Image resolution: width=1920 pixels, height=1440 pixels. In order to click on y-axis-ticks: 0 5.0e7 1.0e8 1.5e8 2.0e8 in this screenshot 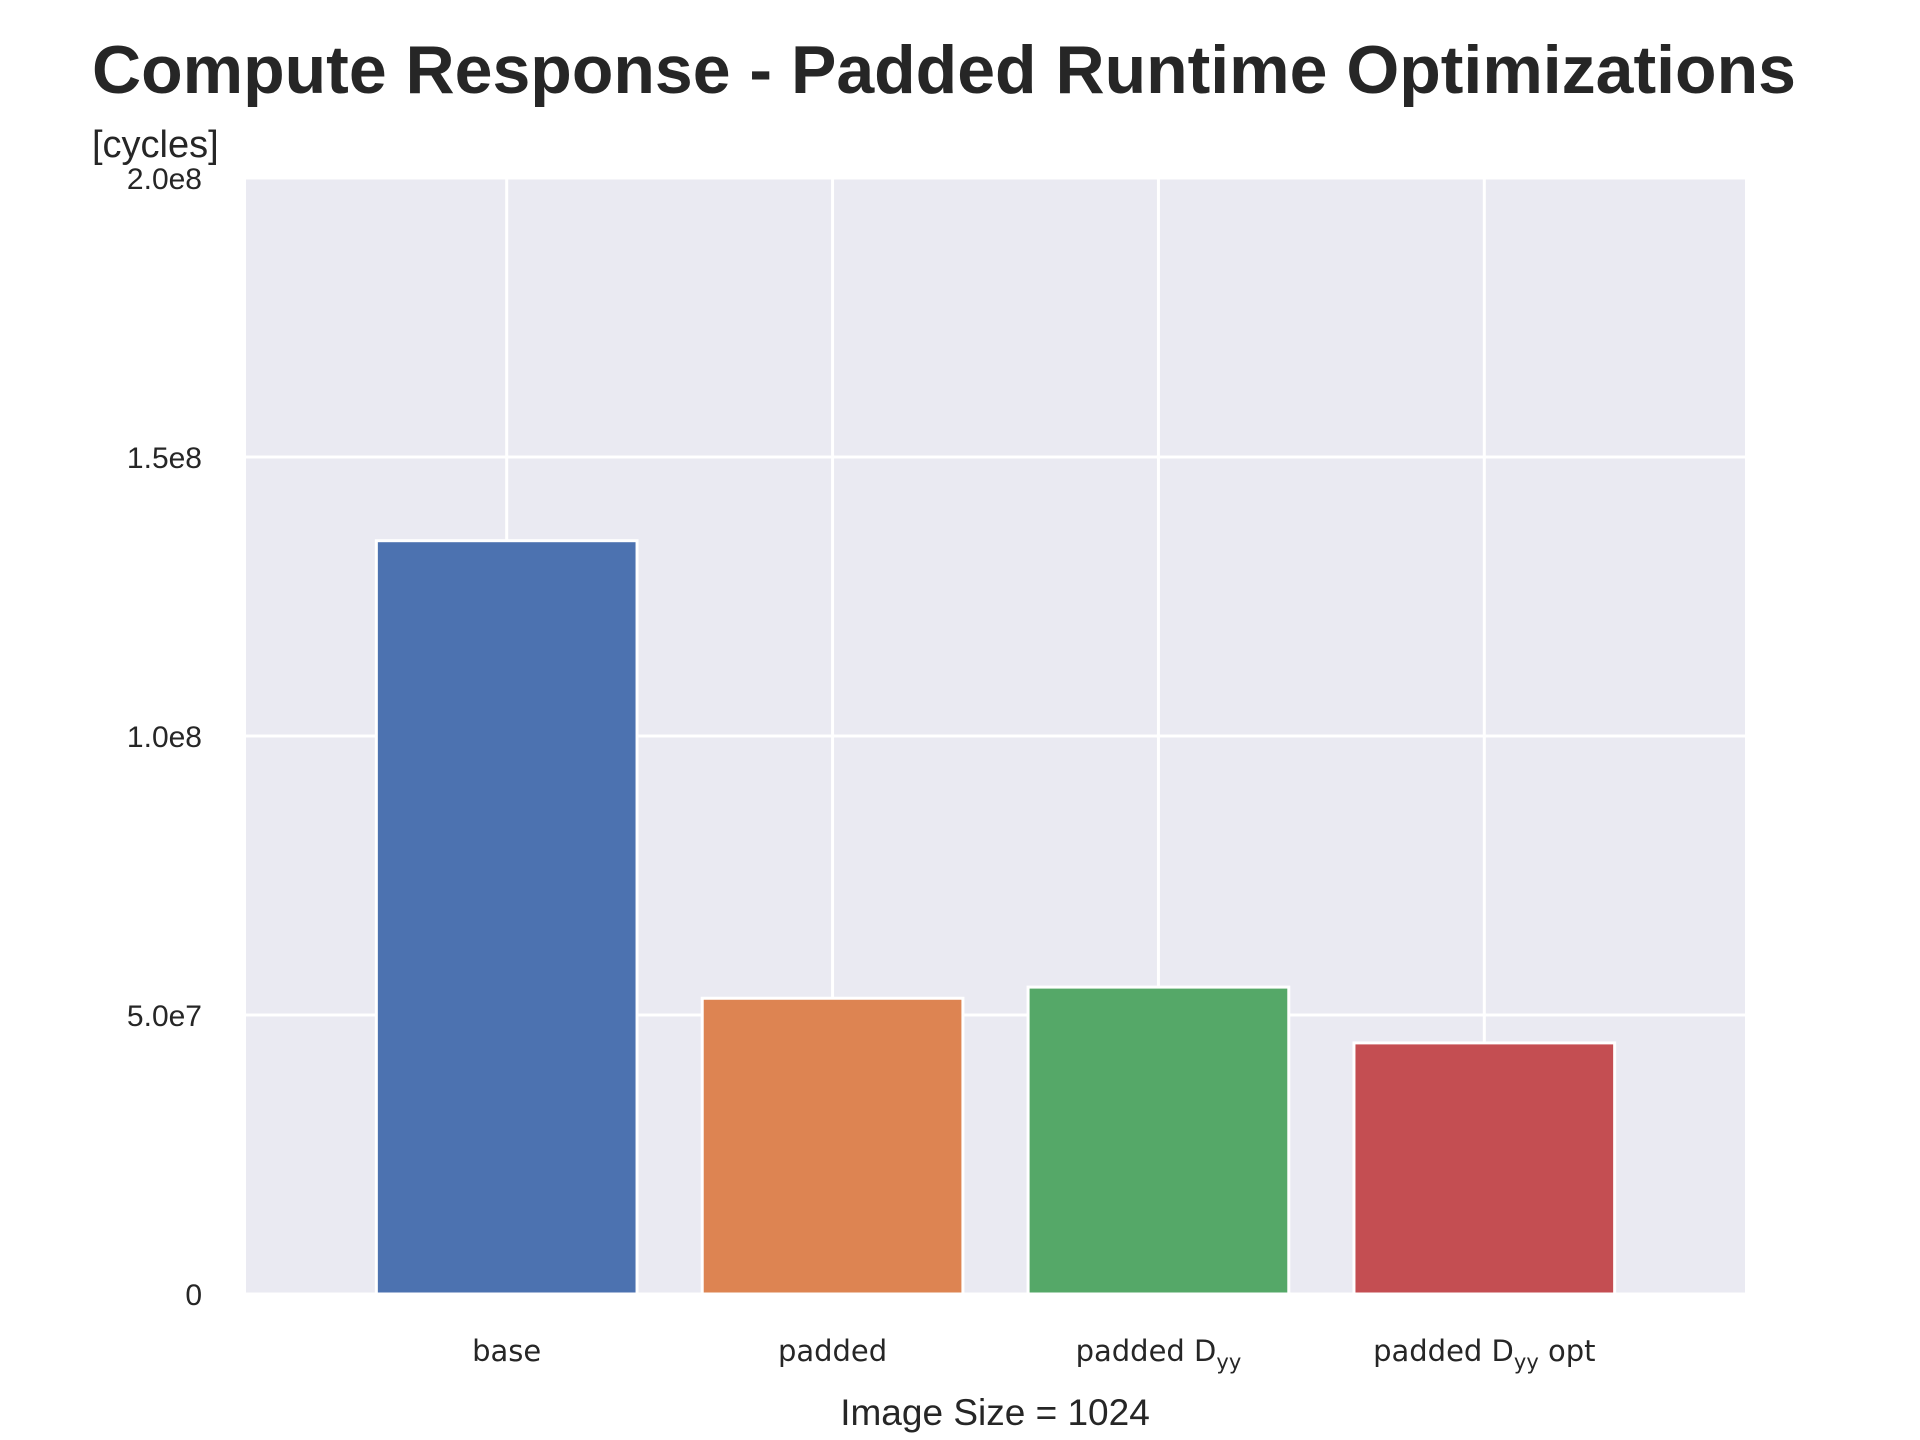, I will do `click(164, 737)`.